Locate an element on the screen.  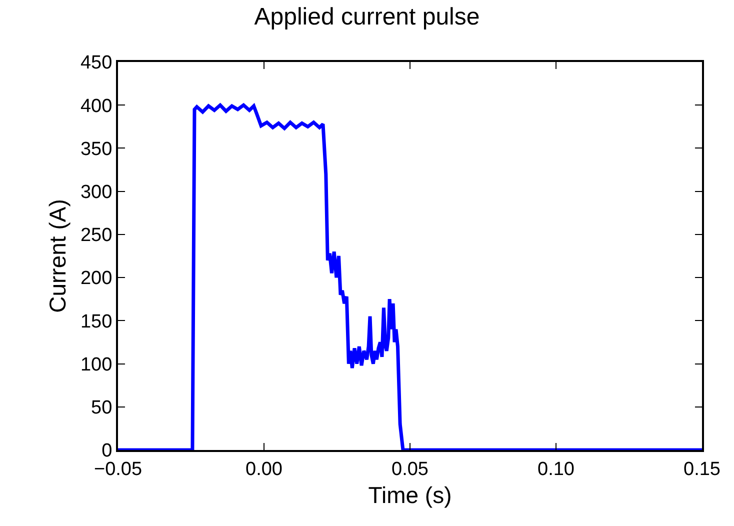
y-tick-label: 250 is located at coordinates (96, 235).